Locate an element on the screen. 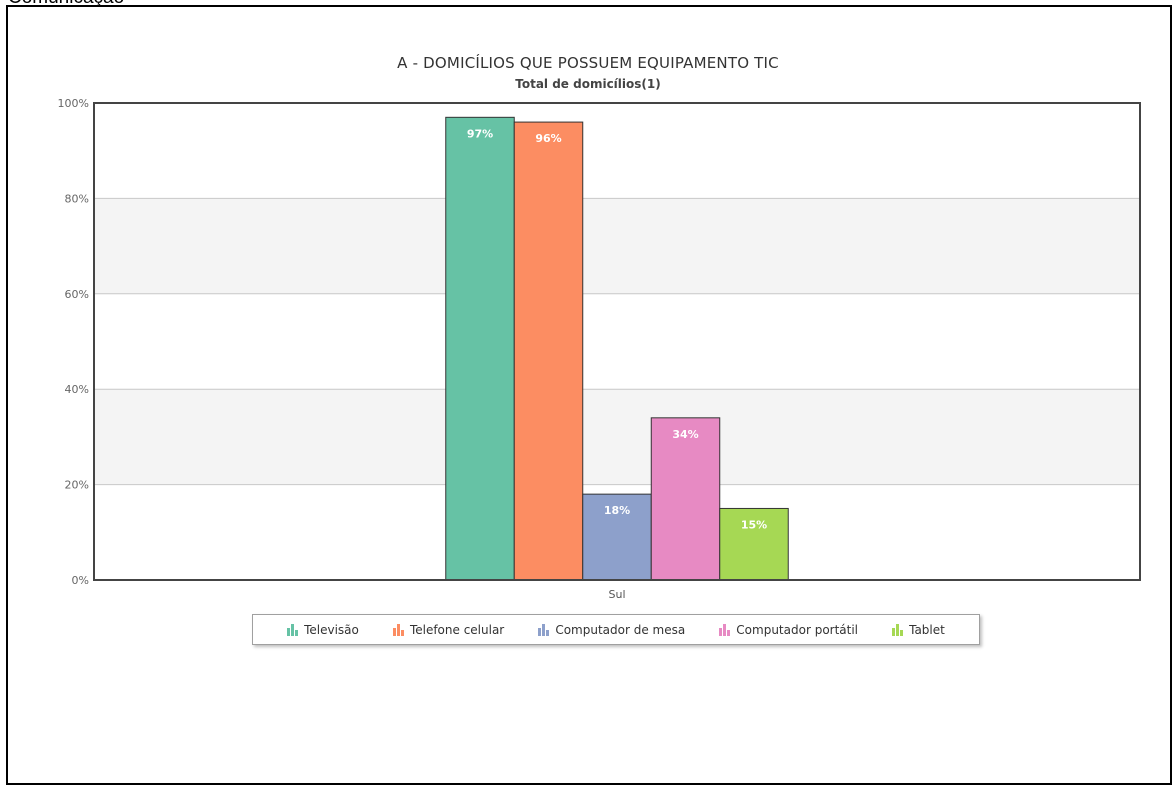  legend-label: Tablet is located at coordinates (927, 629).